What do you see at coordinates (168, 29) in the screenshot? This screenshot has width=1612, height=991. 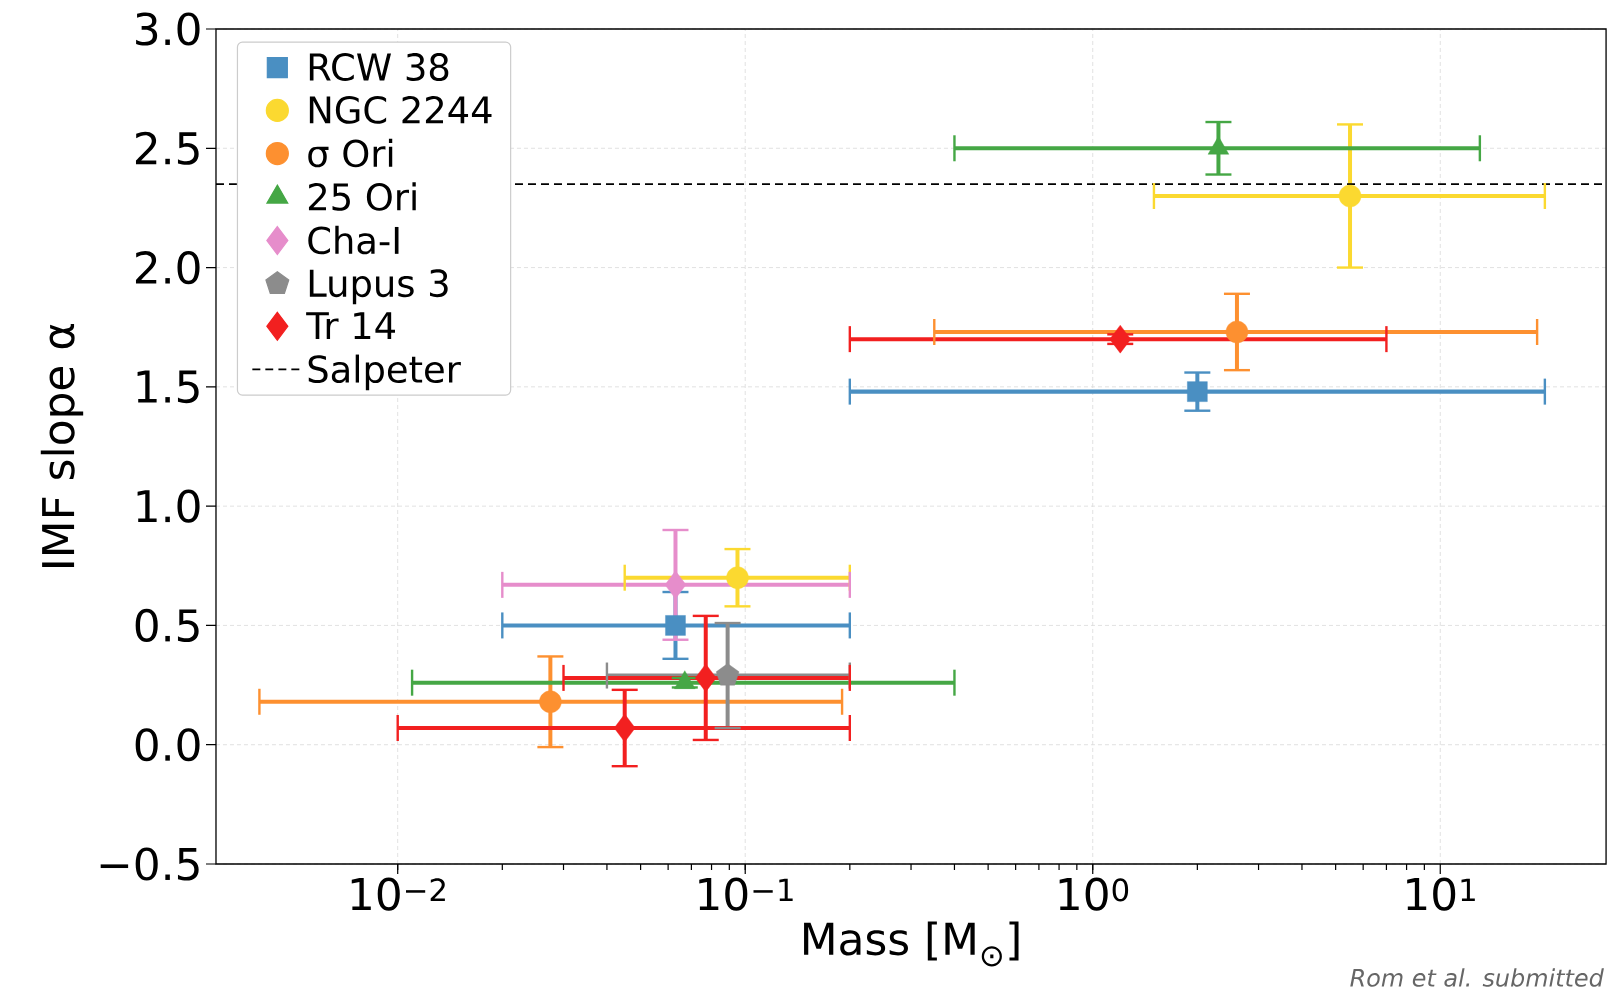 I see `y-tick-label: 3.0` at bounding box center [168, 29].